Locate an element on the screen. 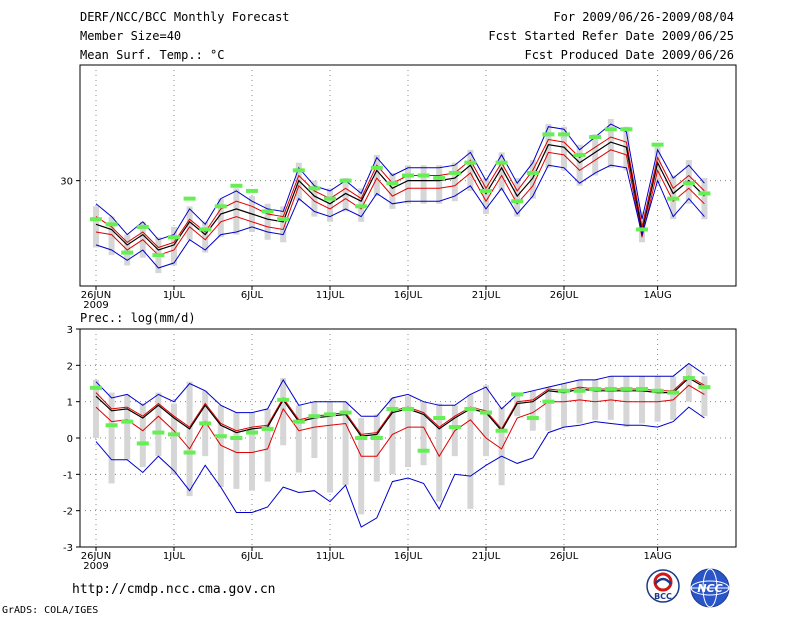 The image size is (800, 618). y-tick-label: 1 is located at coordinates (70, 403).